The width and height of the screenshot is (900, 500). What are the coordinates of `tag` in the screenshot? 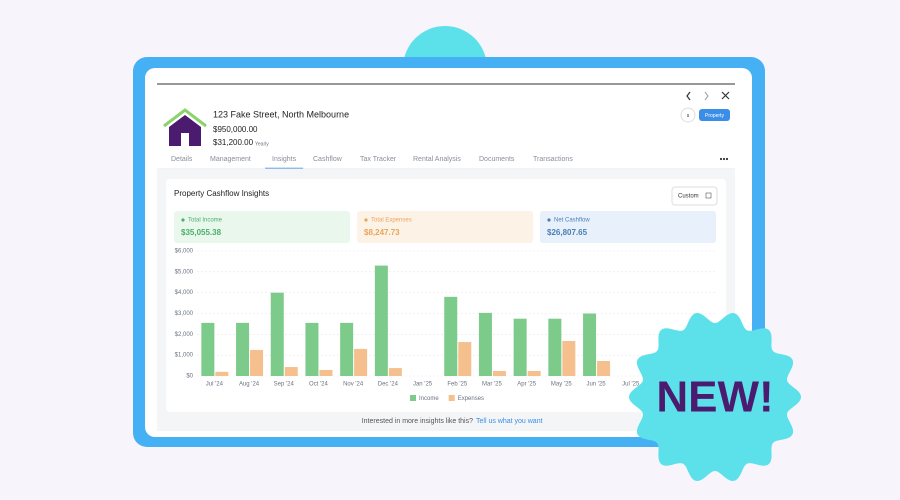 It's located at (714, 115).